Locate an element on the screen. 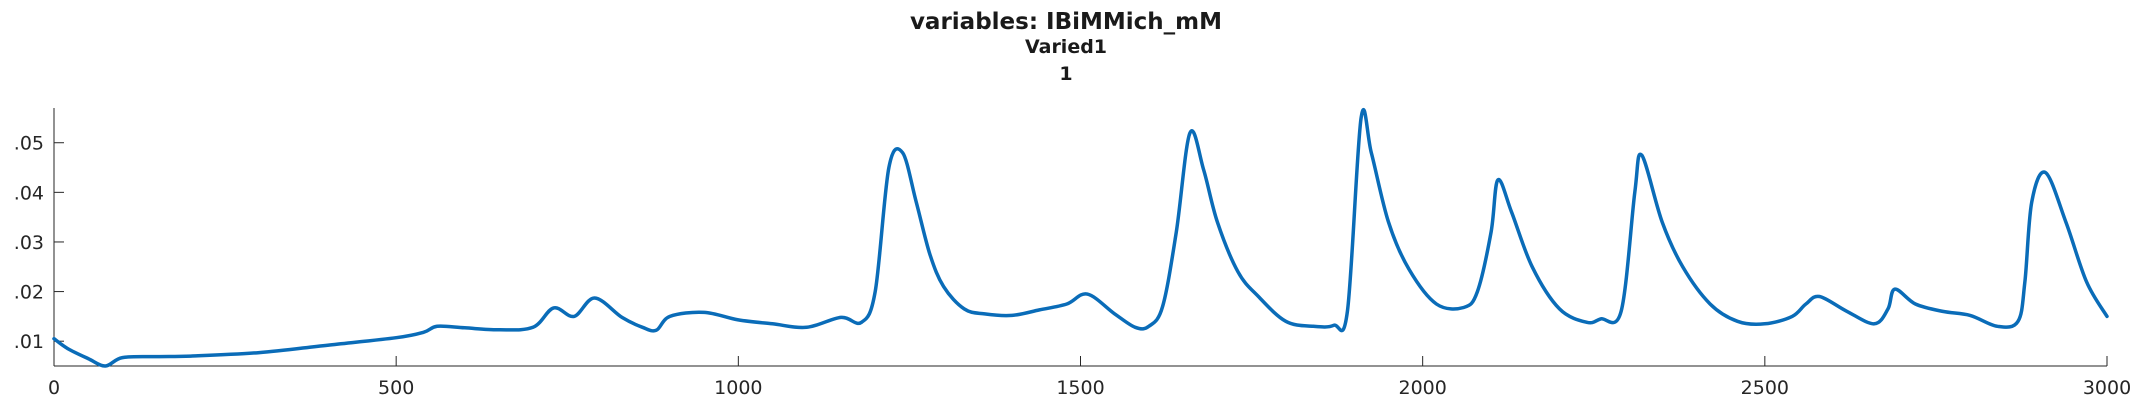  x-tick-label: 0 is located at coordinates (54, 388).